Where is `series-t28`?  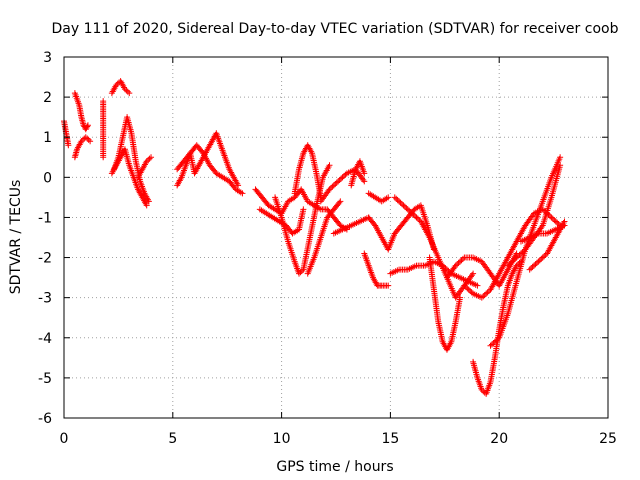 series-t28 is located at coordinates (525, 251).